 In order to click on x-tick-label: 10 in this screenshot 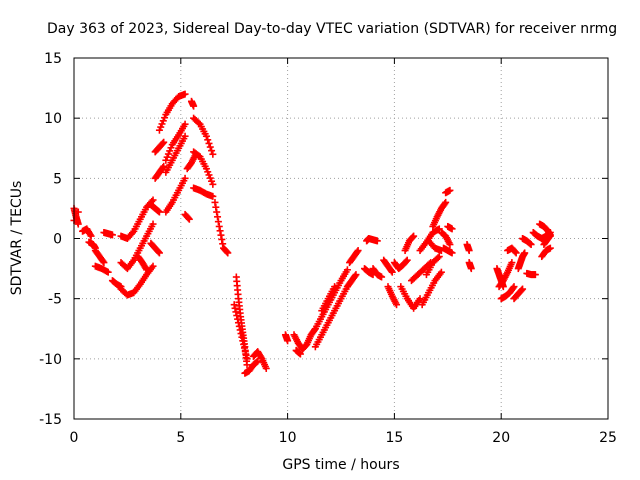, I will do `click(288, 438)`.